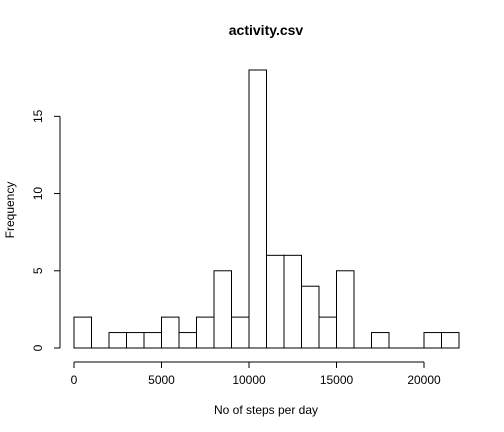  I want to click on x-tick-label-0: 0, so click(74, 380).